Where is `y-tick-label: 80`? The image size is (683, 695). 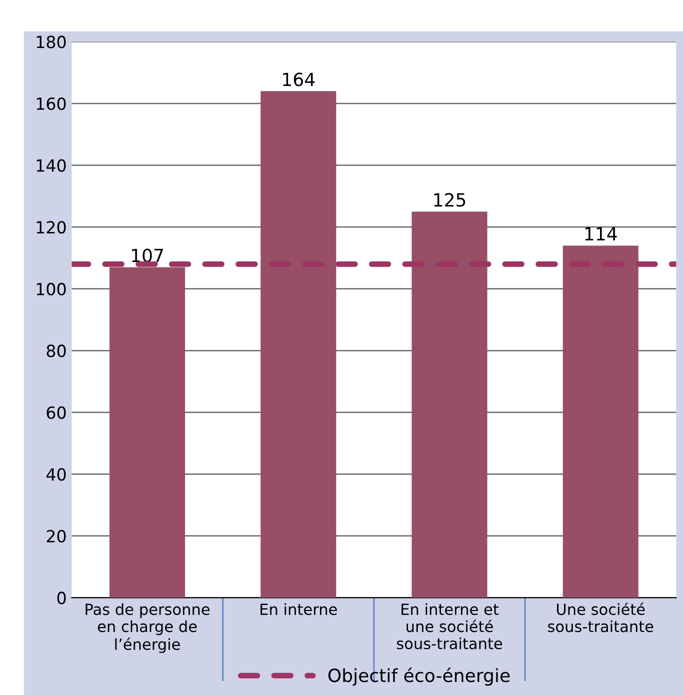 y-tick-label: 80 is located at coordinates (56, 351).